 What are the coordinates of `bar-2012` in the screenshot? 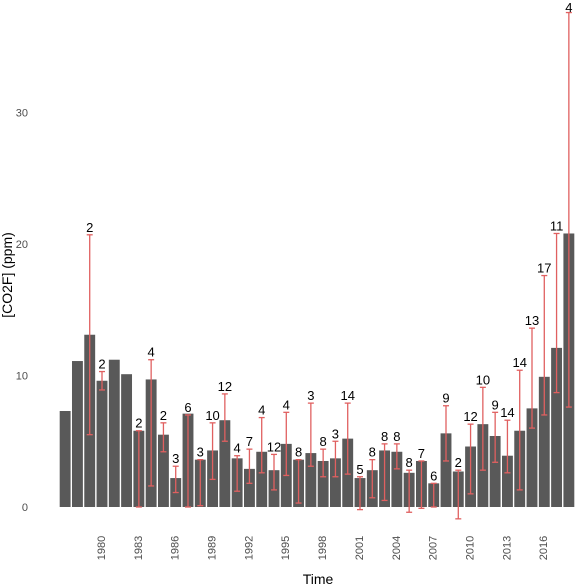 It's located at (495, 471).